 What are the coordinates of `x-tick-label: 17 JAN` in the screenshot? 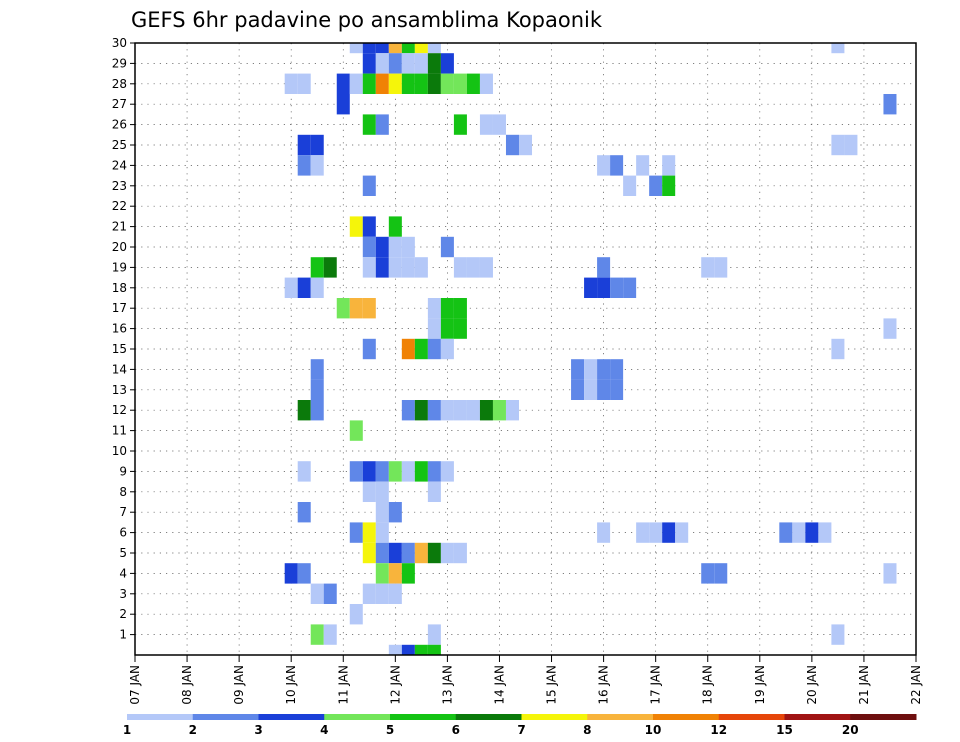 It's located at (656, 685).